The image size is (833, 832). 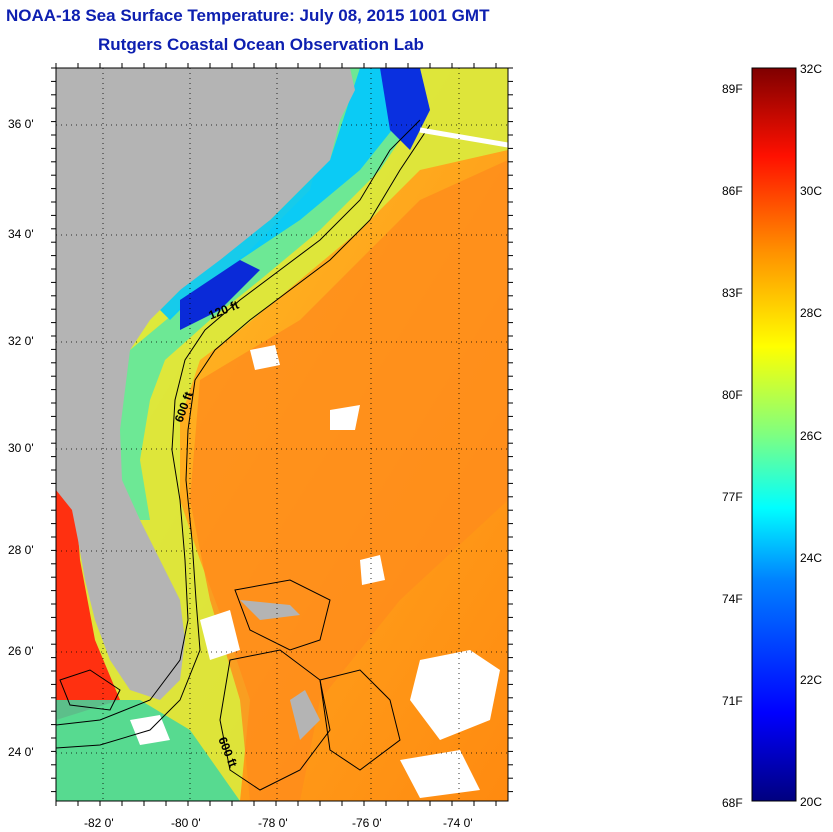 What do you see at coordinates (811, 680) in the screenshot?
I see `colorbar-c-label: 22C` at bounding box center [811, 680].